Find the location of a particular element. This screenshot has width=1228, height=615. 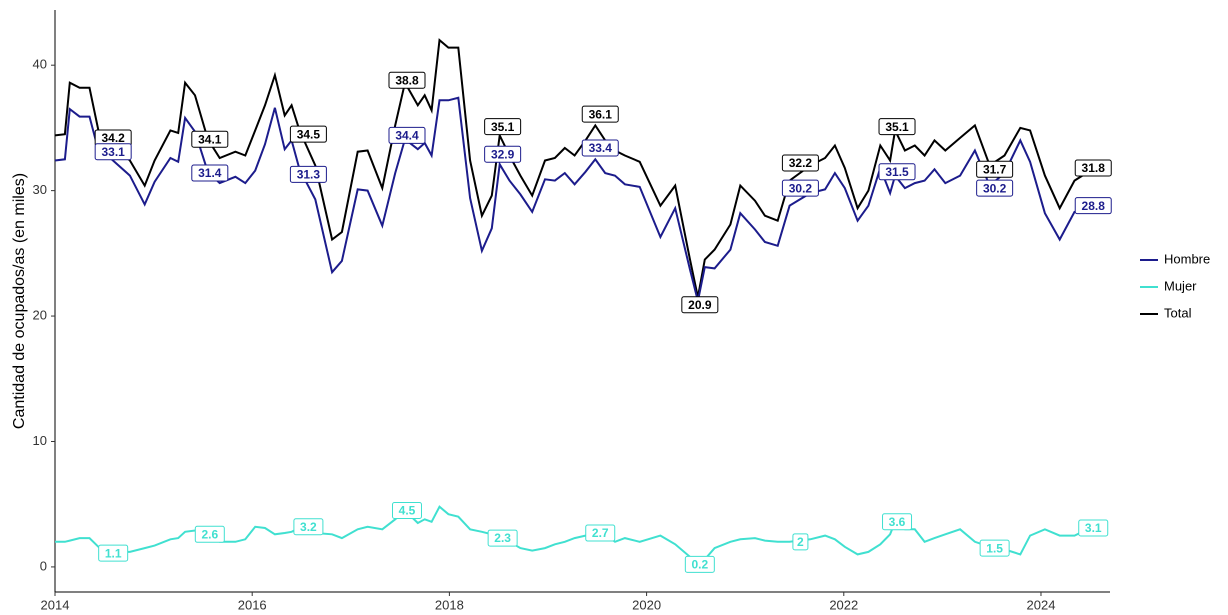

data-label: 34.1 is located at coordinates (210, 139).